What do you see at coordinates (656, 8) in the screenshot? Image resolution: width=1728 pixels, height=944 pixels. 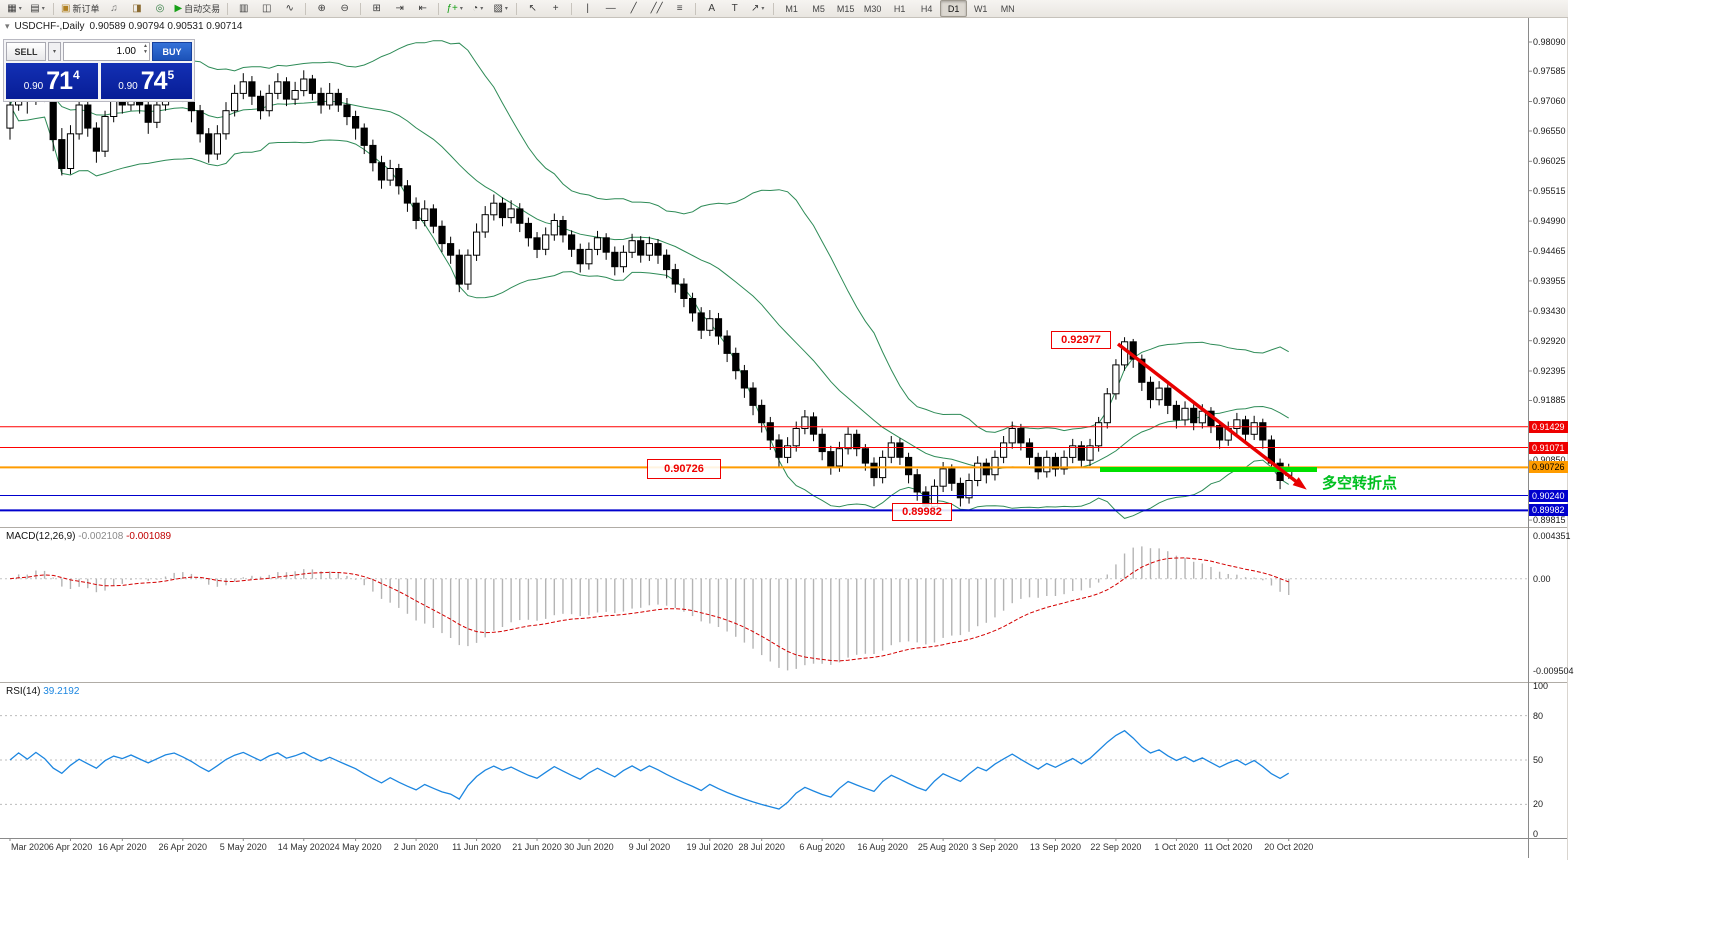 I see `channel-tool-button: ╱╱` at bounding box center [656, 8].